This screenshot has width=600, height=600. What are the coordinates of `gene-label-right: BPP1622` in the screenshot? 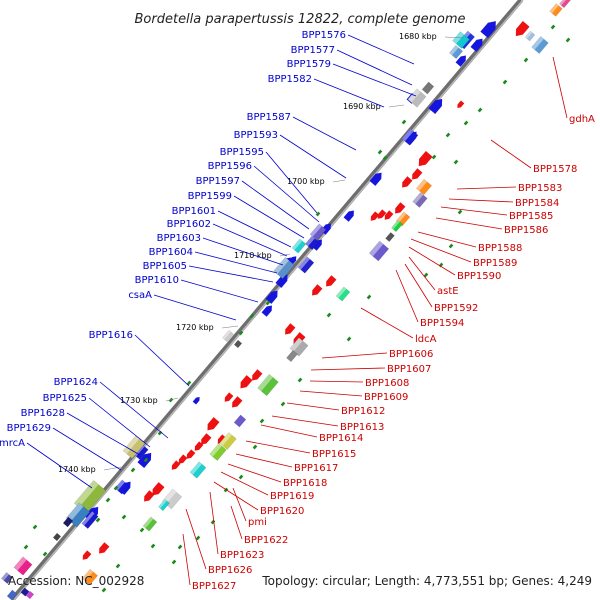 It's located at (266, 540).